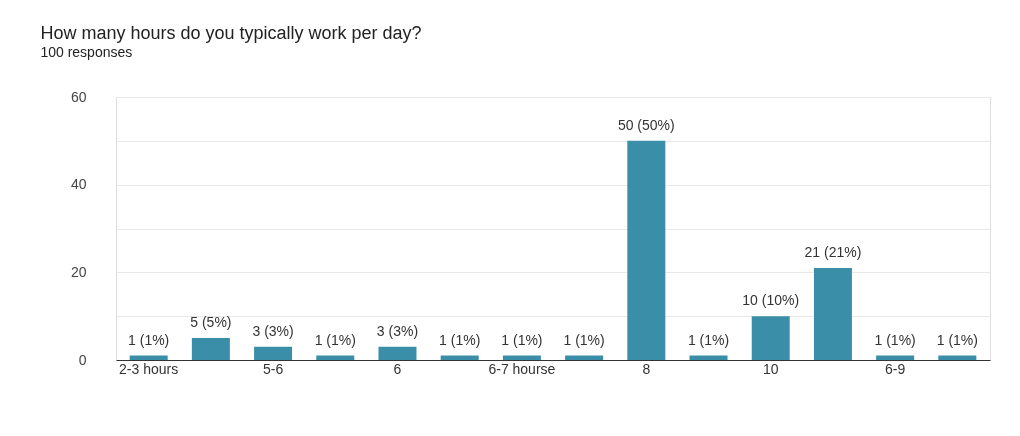 This screenshot has height=436, width=1020. I want to click on x-tick-label: 6-9, so click(895, 368).